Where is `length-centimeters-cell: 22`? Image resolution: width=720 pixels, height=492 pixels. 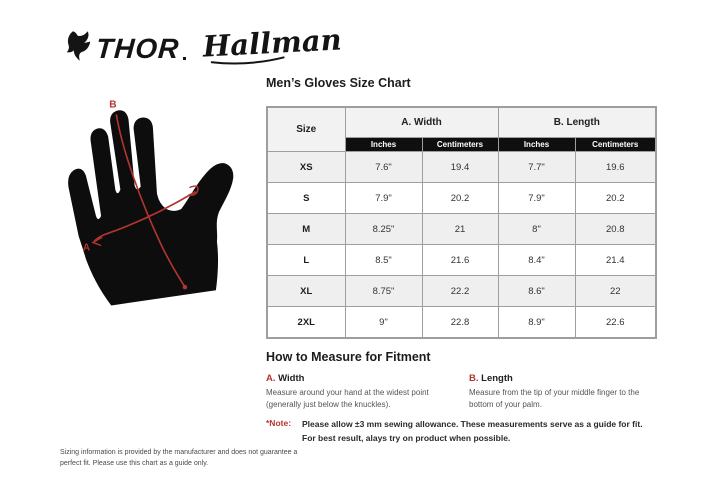
length-centimeters-cell: 22 is located at coordinates (615, 291).